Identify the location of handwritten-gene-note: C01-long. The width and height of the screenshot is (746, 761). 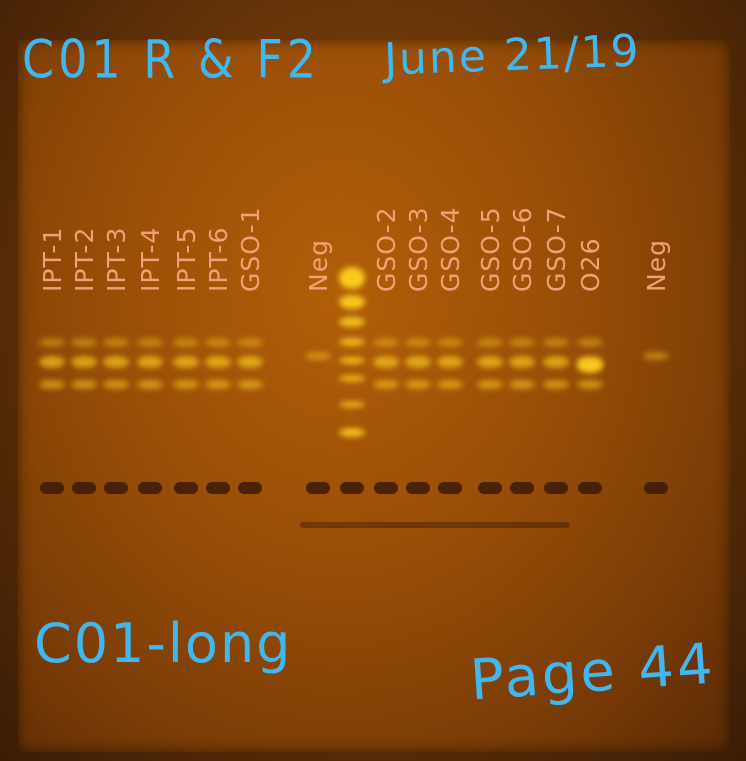
(163, 643).